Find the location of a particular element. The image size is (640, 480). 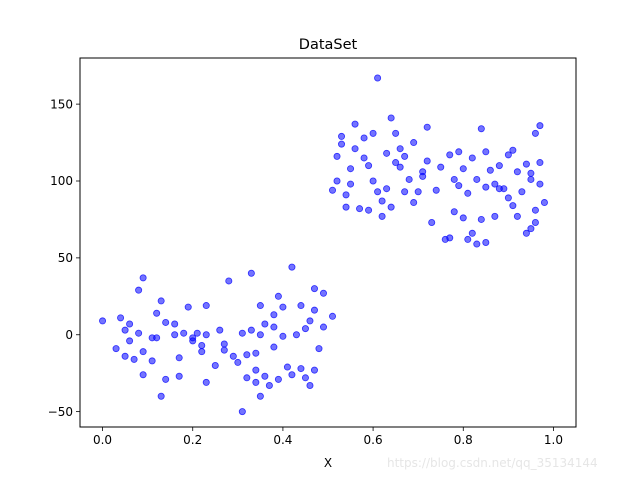

y-tick-label: −50 is located at coordinates (60, 412).